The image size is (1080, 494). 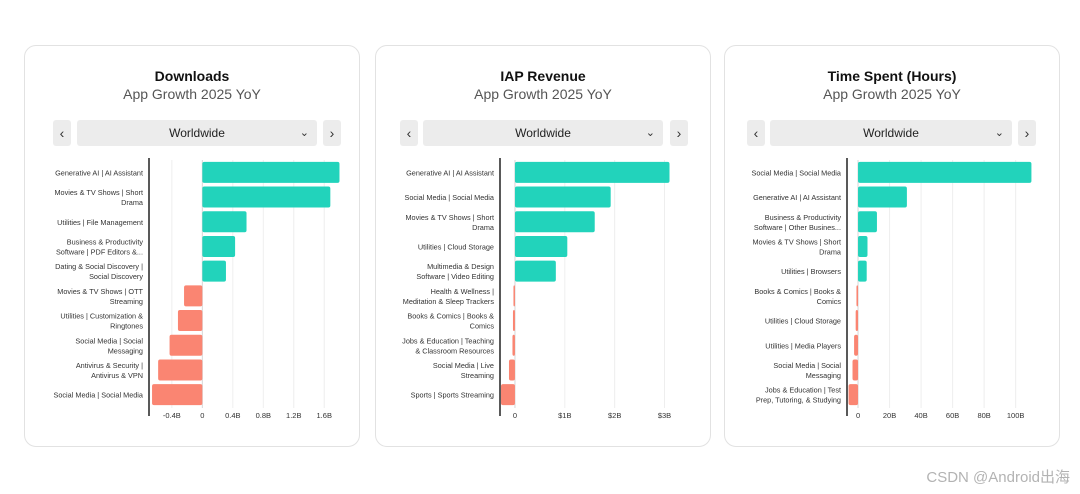 What do you see at coordinates (798, 400) in the screenshot?
I see `category-label: Prep, Tutoring, & Studying` at bounding box center [798, 400].